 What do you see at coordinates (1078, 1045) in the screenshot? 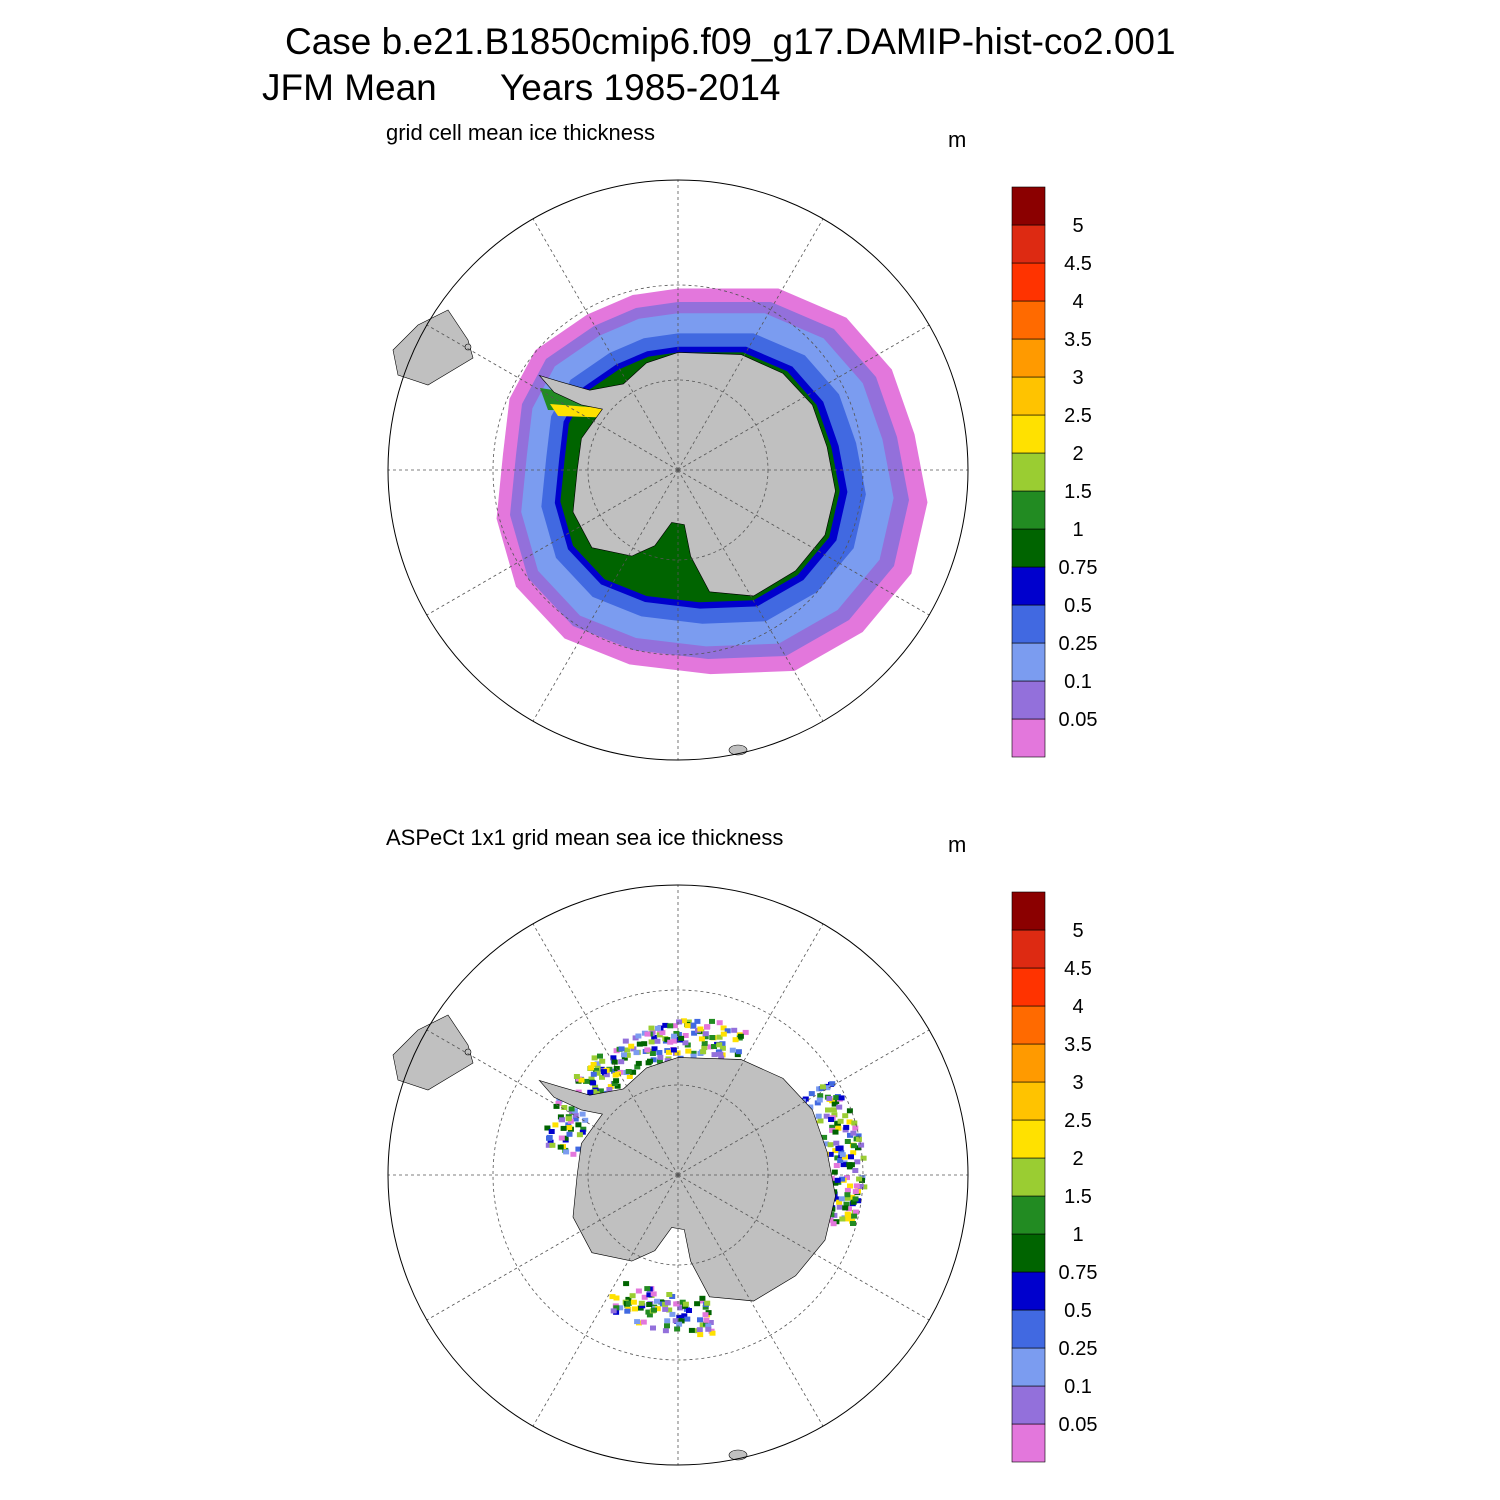
I see `colorbar-label: 3.5` at bounding box center [1078, 1045].